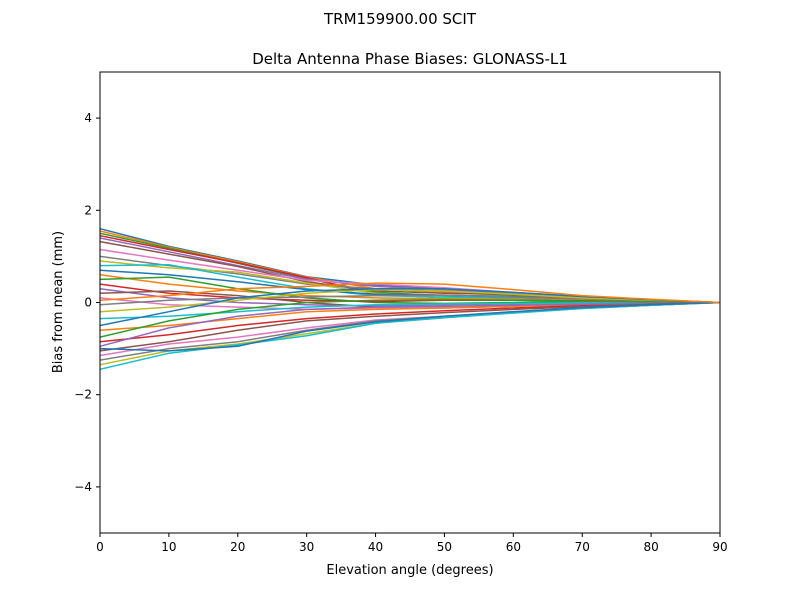 This screenshot has height=604, width=800. I want to click on x-tick-label: 80, so click(650, 547).